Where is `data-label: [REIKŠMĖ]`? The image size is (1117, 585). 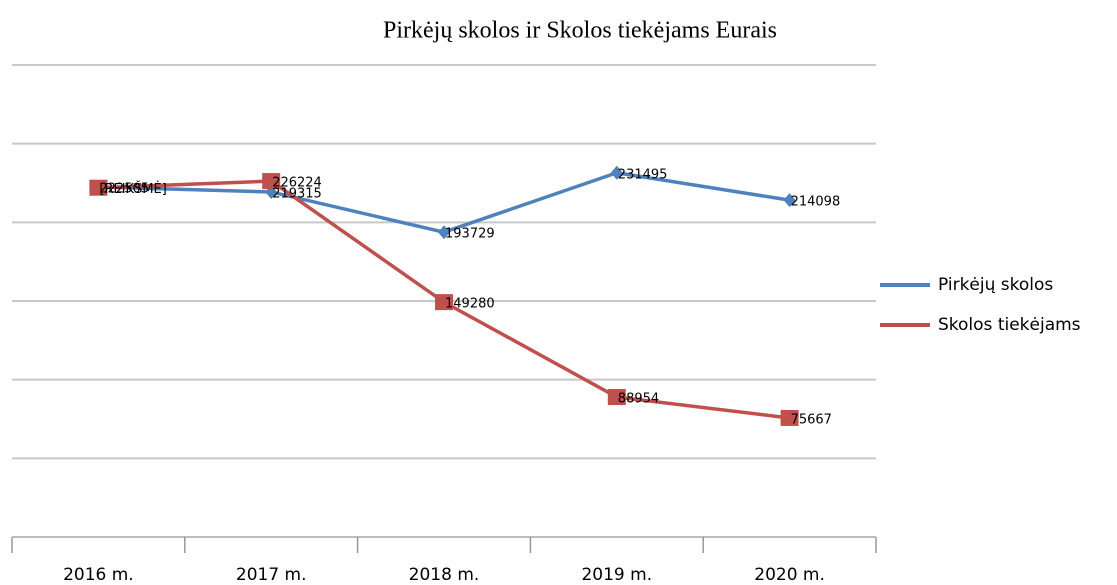
data-label: [REIKŠMĖ] is located at coordinates (132, 189).